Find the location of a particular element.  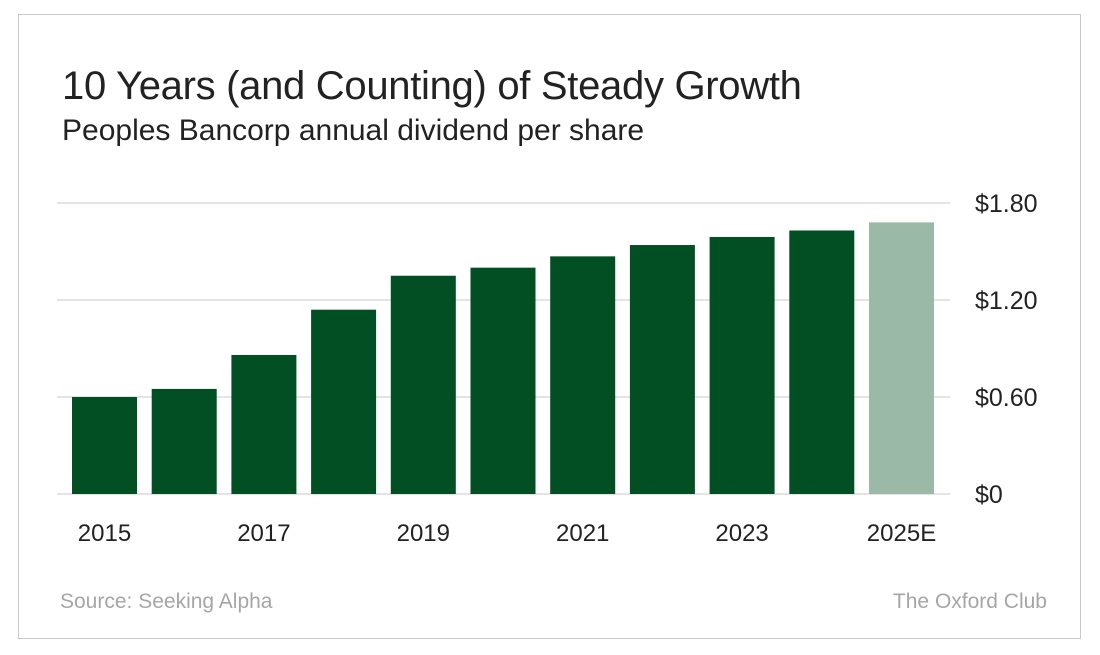

x-tick-label: 2021 is located at coordinates (582, 533).